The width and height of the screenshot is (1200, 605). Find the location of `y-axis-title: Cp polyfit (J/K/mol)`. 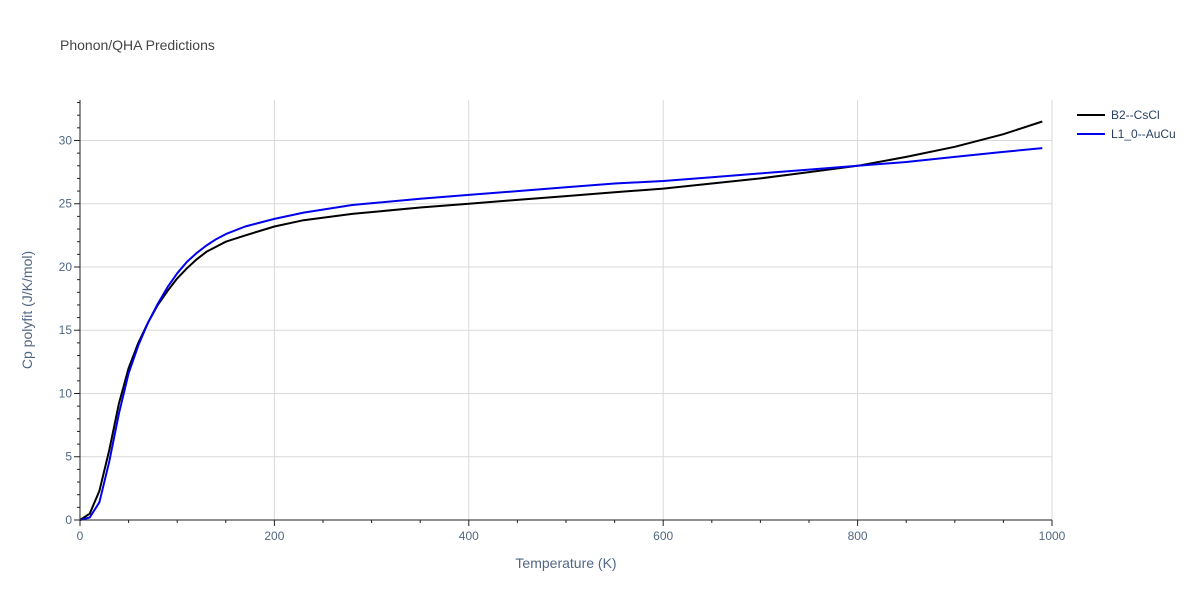

y-axis-title: Cp polyfit (J/K/mol) is located at coordinates (27, 310).